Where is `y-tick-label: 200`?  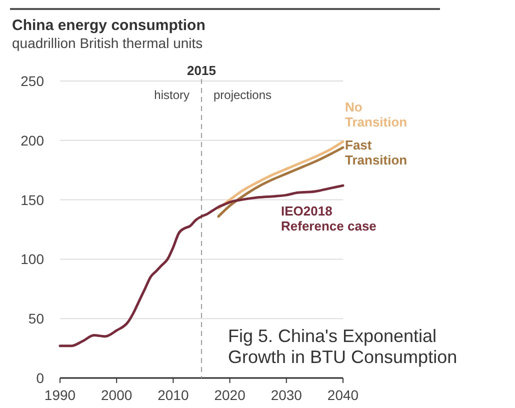
y-tick-label: 200 is located at coordinates (32, 140).